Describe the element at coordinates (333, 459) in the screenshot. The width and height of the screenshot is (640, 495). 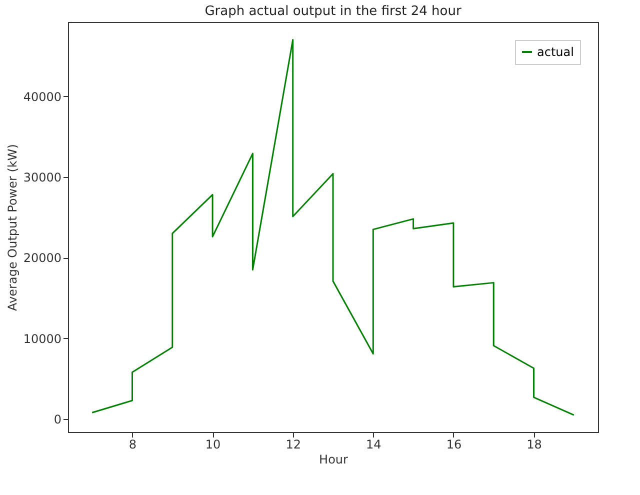
I see `x-axis-title: Hour` at that location.